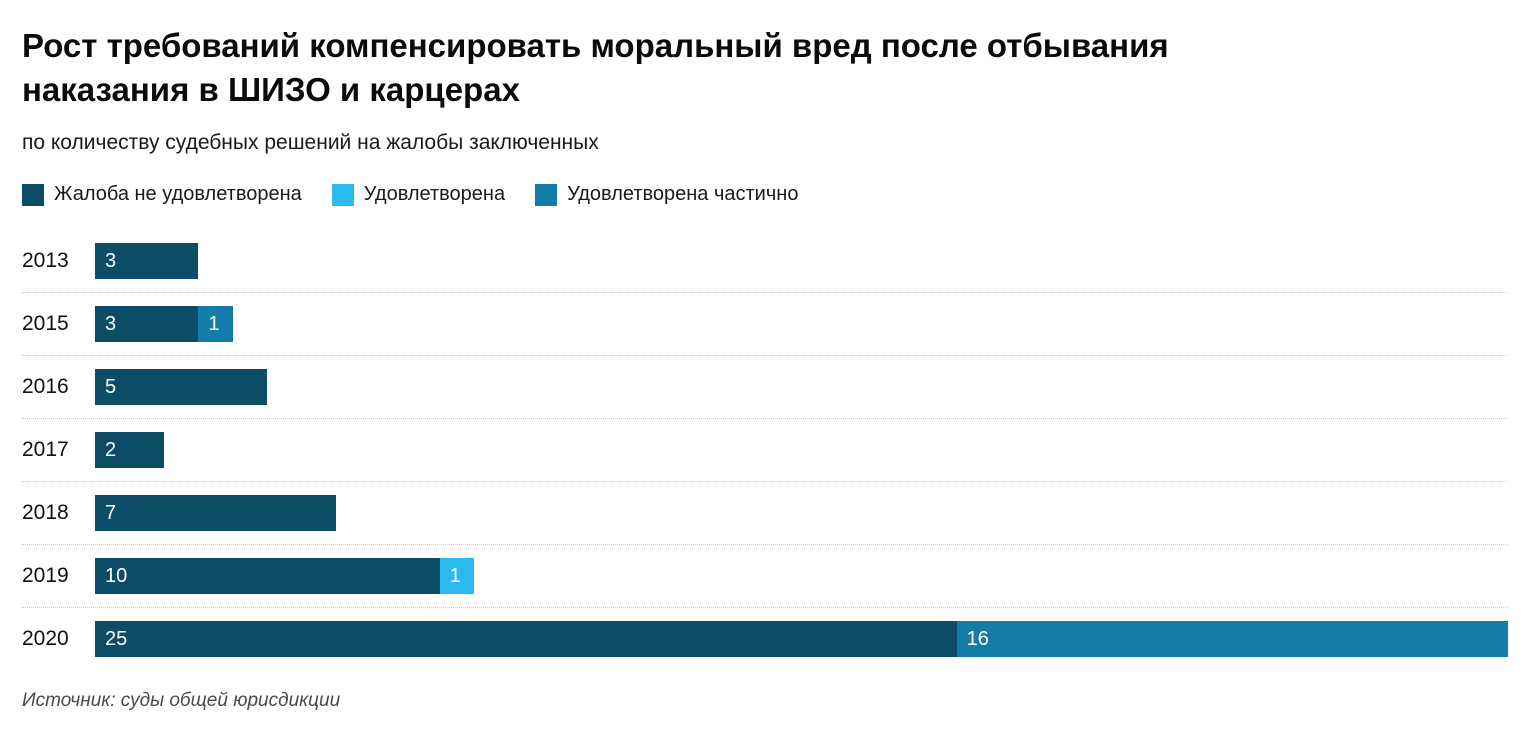  Describe the element at coordinates (801, 513) in the screenshot. I see `bar-track: 7` at that location.